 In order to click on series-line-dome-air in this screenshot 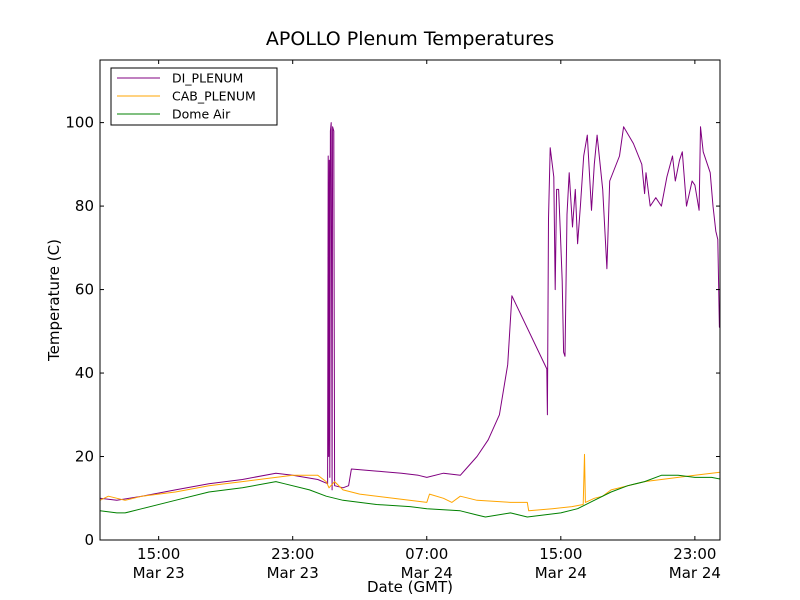, I will do `click(410, 496)`.